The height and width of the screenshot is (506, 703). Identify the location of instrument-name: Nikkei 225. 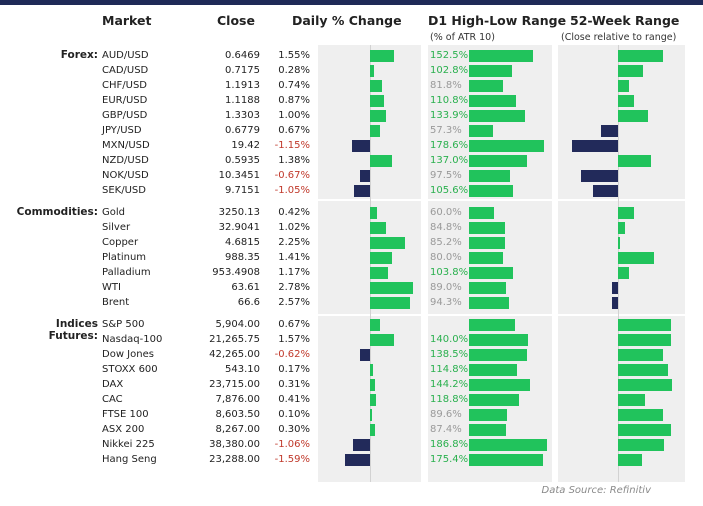
(128, 444).